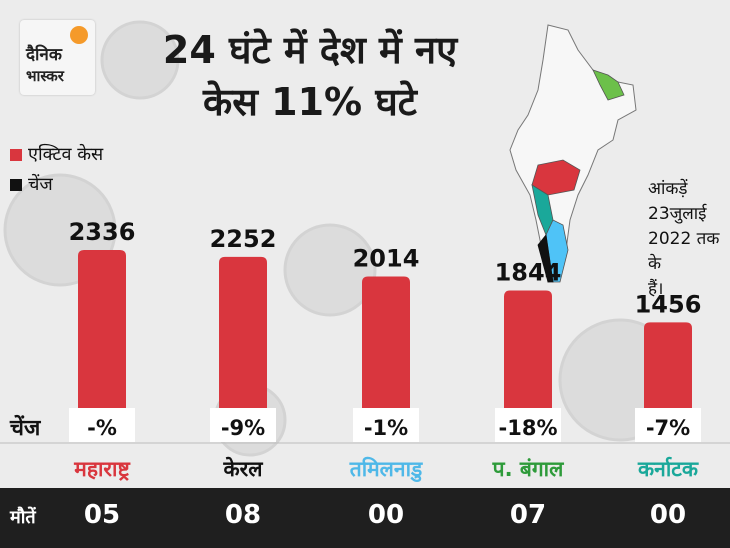  Describe the element at coordinates (677, 214) in the screenshot. I see `note-line: 23जुलाई` at that location.